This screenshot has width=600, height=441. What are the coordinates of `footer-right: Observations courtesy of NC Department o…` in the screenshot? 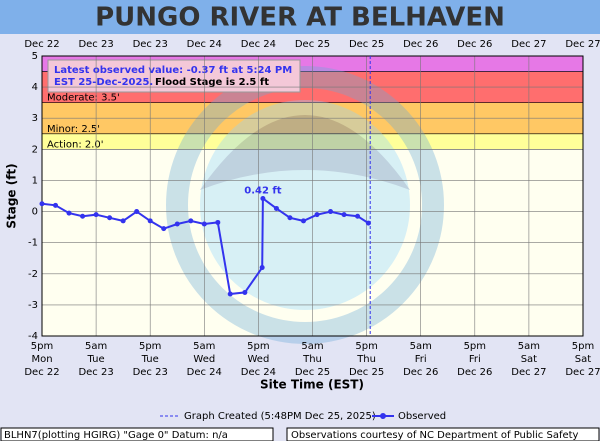 It's located at (435, 435).